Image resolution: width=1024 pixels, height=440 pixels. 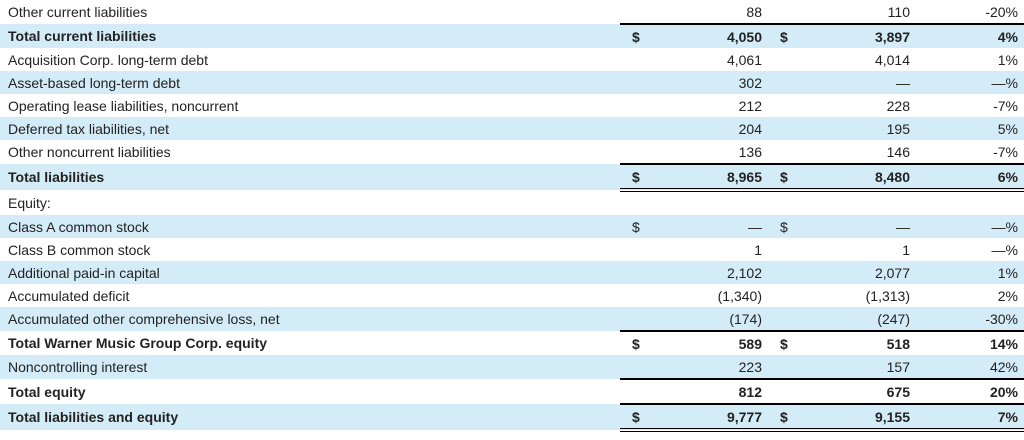 What do you see at coordinates (79, 249) in the screenshot?
I see `row-label: Class B common stock` at bounding box center [79, 249].